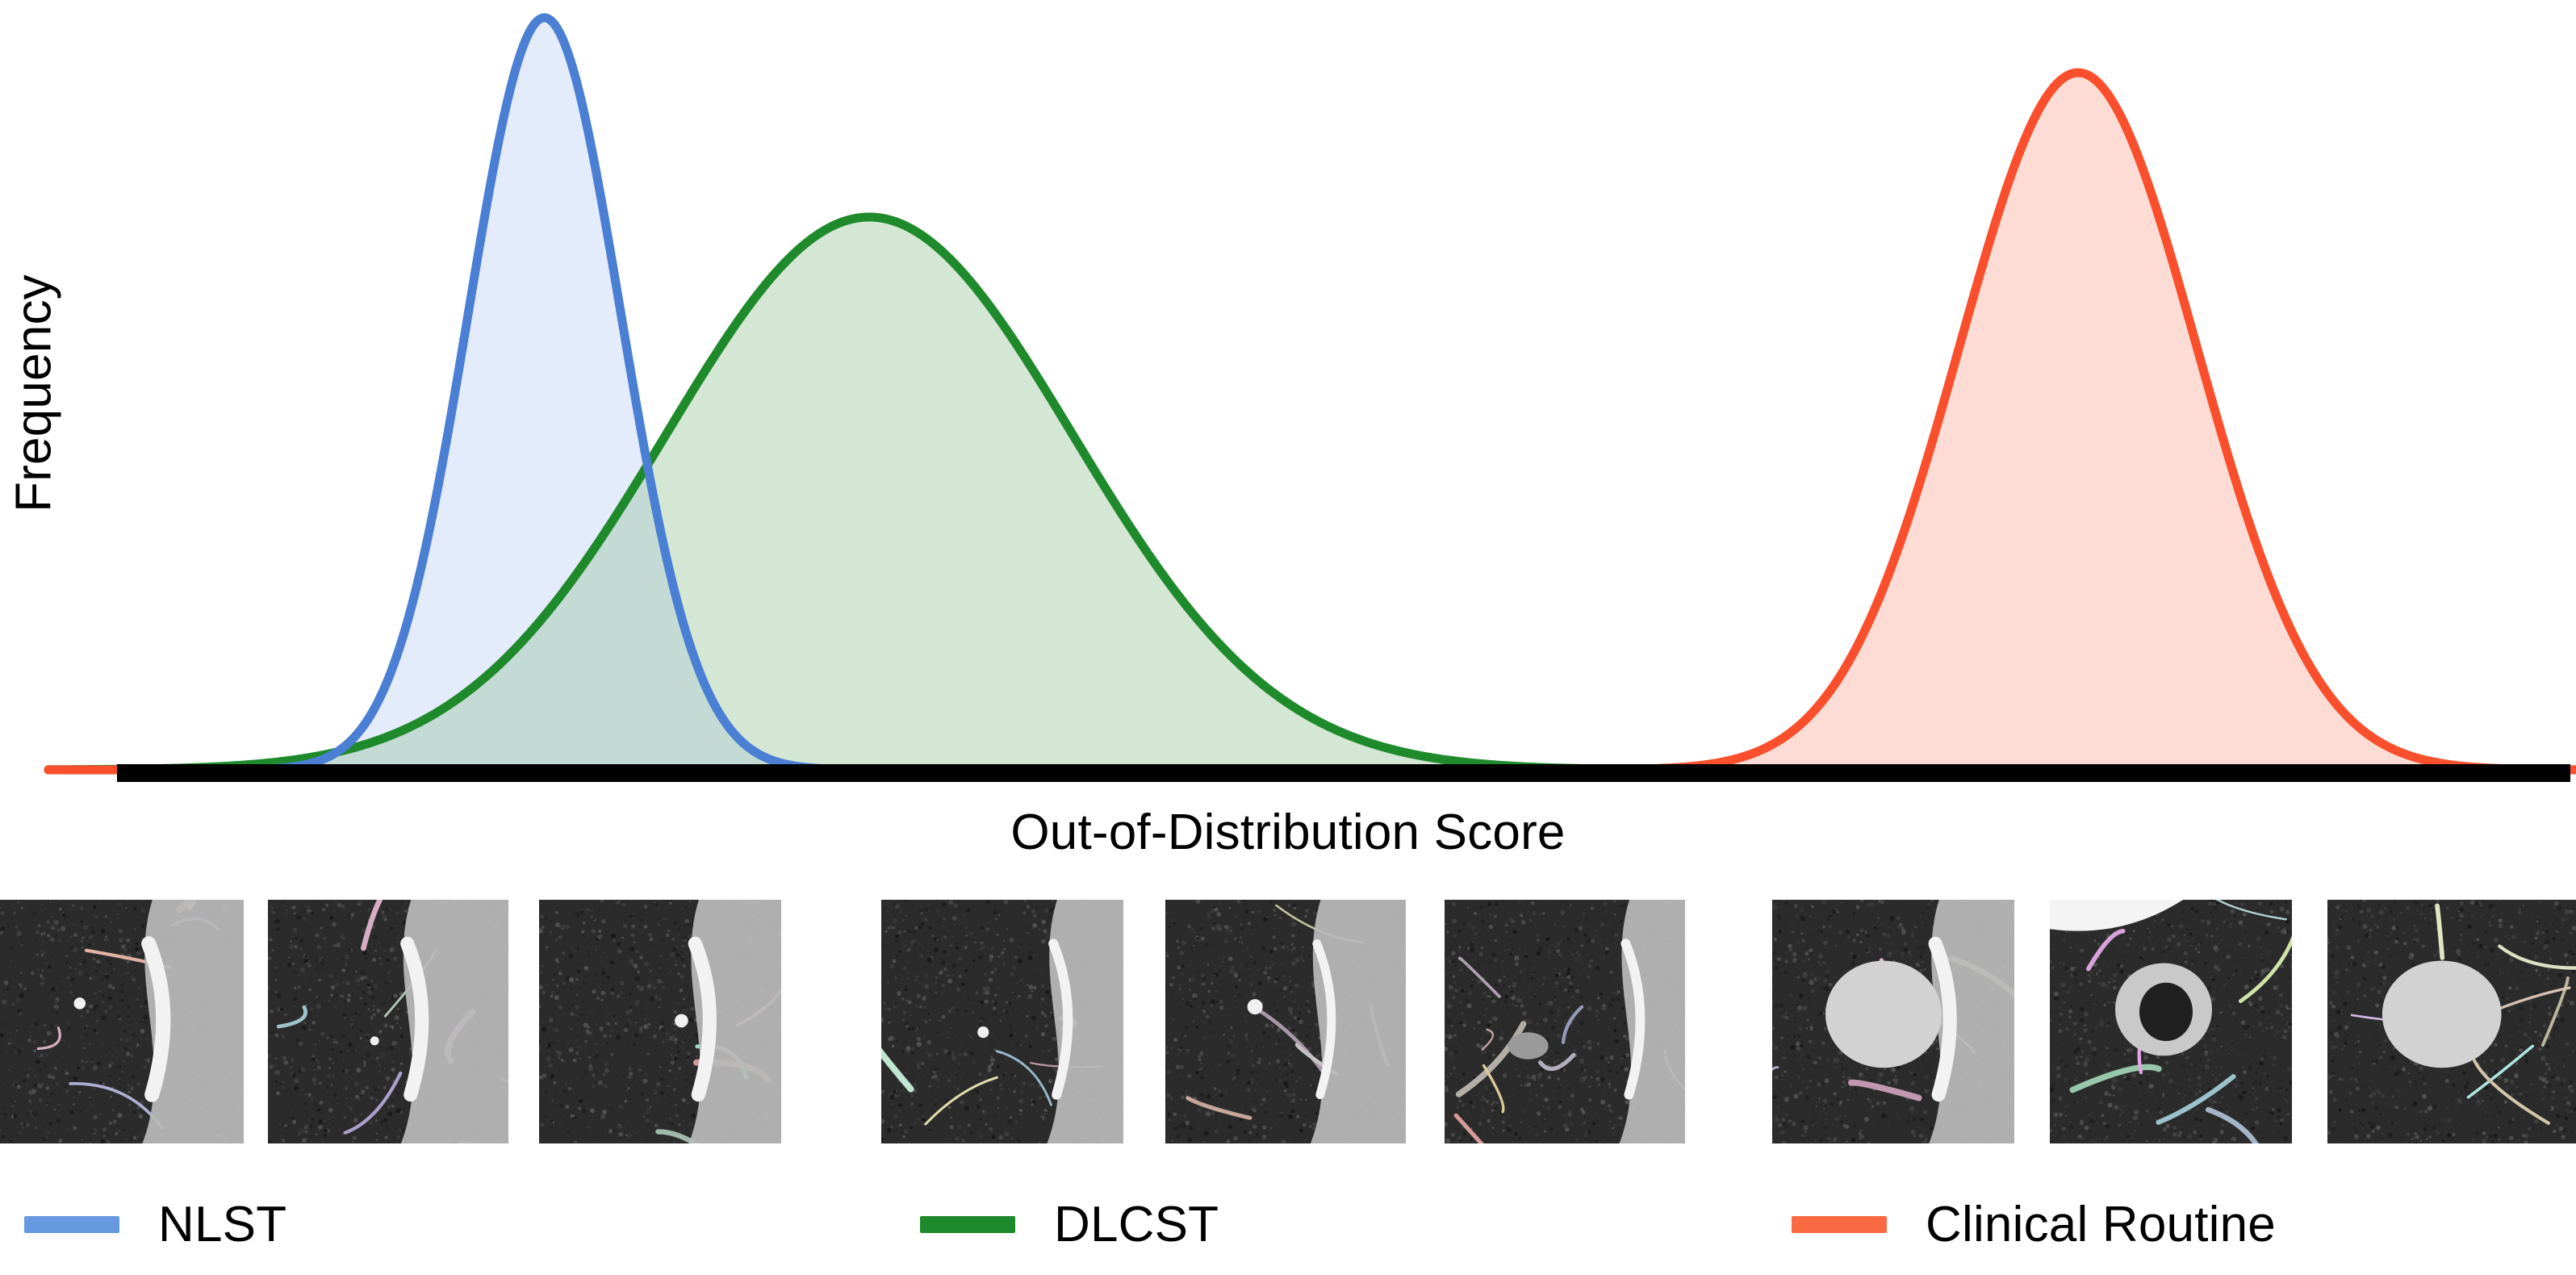  What do you see at coordinates (1288, 832) in the screenshot?
I see `x-axis-label: Out-of-Distribution Score` at bounding box center [1288, 832].